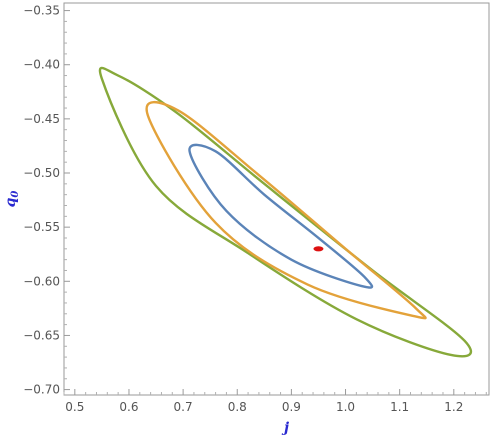  What do you see at coordinates (41, 65) in the screenshot?
I see `y-tick-label: −0.40` at bounding box center [41, 65].